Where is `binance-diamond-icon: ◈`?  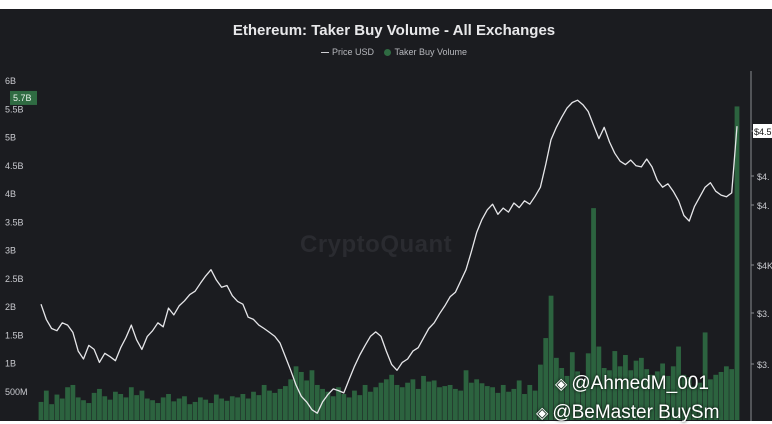
binance-diamond-icon: ◈ is located at coordinates (561, 384).